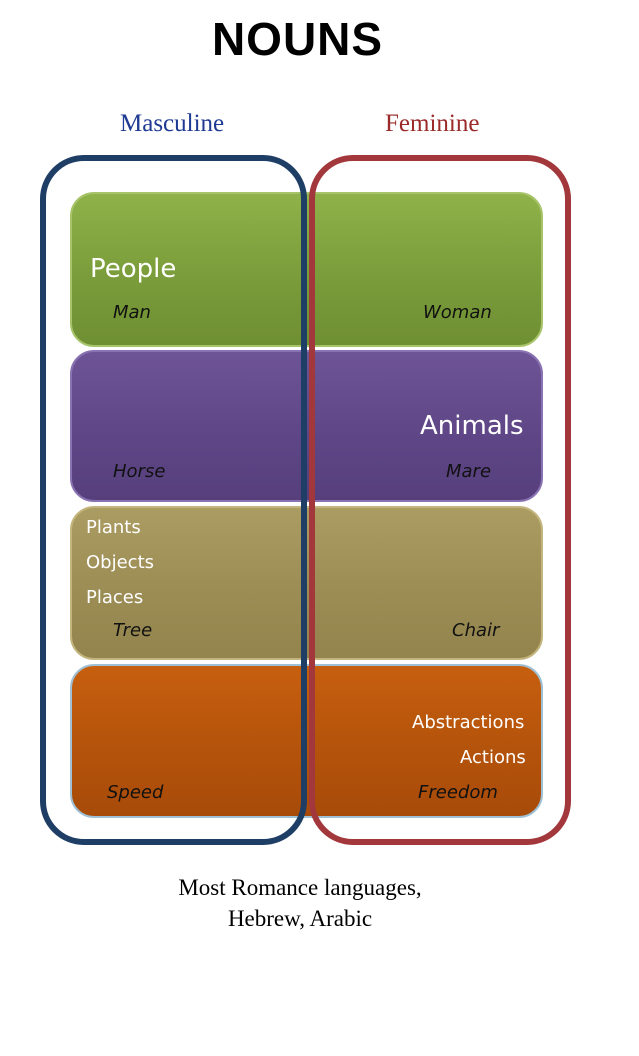  What do you see at coordinates (476, 630) in the screenshot?
I see `plants-feminine-example: Chair` at bounding box center [476, 630].